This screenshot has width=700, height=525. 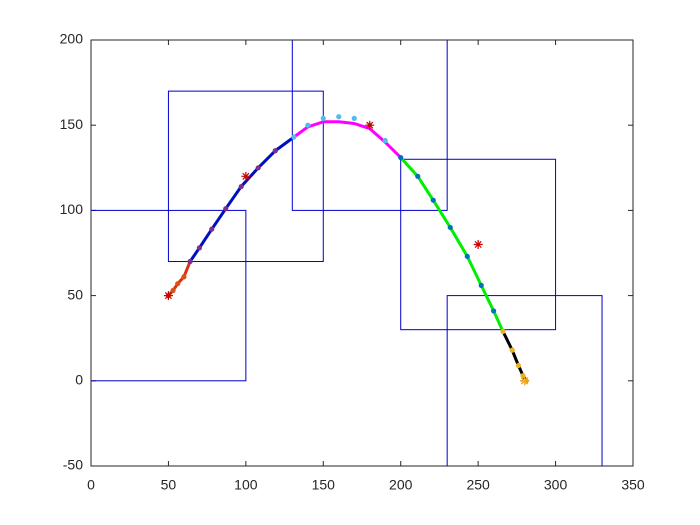 What do you see at coordinates (478, 485) in the screenshot?
I see `x-tick-label: 250` at bounding box center [478, 485].